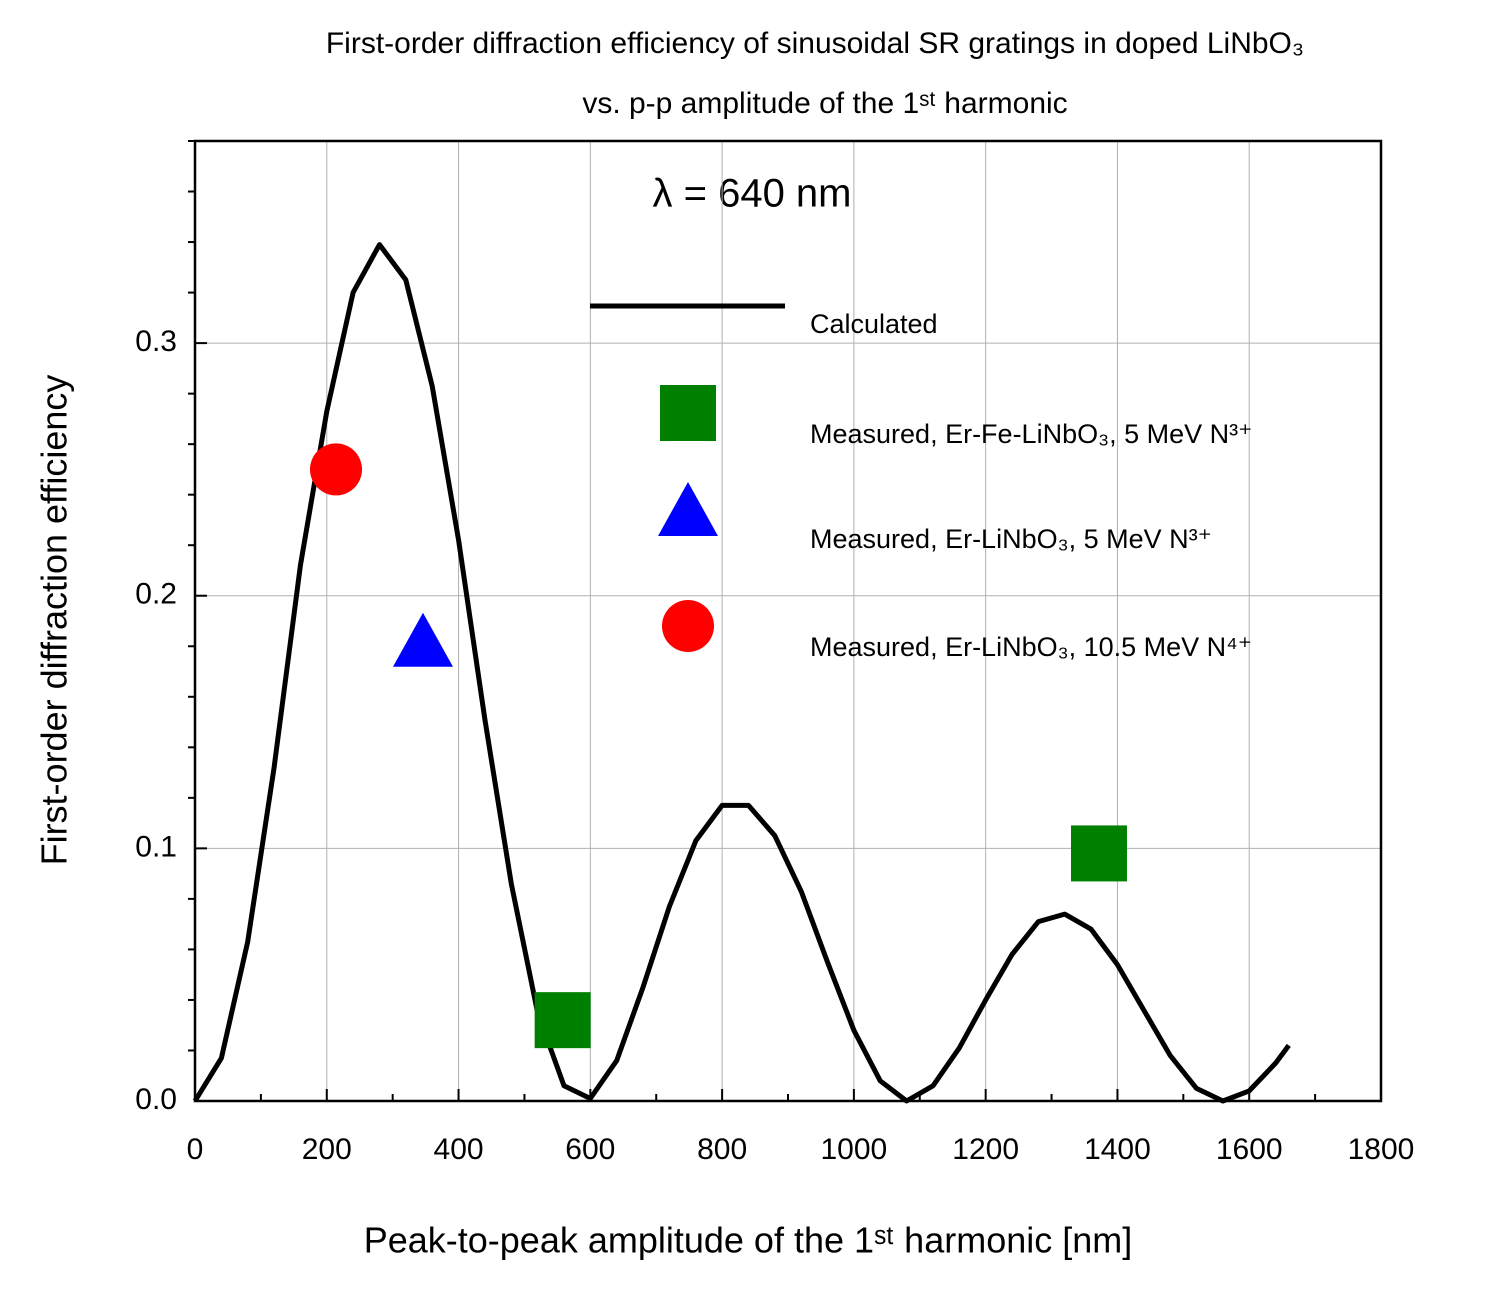 The width and height of the screenshot is (1495, 1307). Describe the element at coordinates (1011, 539) in the screenshot. I see `legend-label: Measured, Er-LiNbO₃, 5 MeV N³⁺` at that location.